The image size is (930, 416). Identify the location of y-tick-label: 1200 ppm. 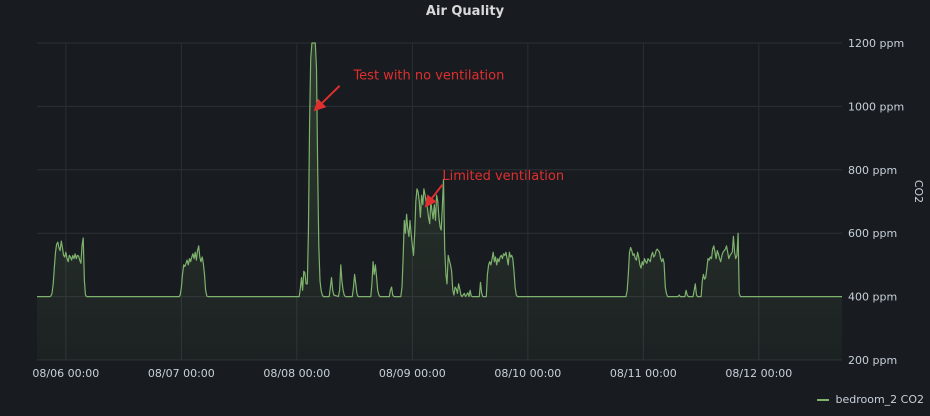
(876, 43).